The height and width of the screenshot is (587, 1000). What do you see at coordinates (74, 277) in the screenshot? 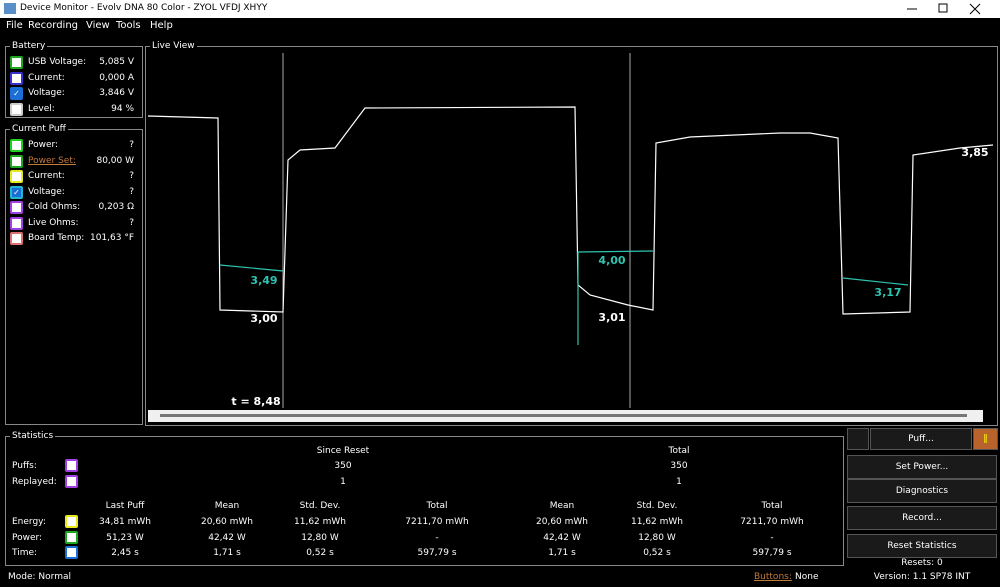
I see `current-puff-group` at bounding box center [74, 277].